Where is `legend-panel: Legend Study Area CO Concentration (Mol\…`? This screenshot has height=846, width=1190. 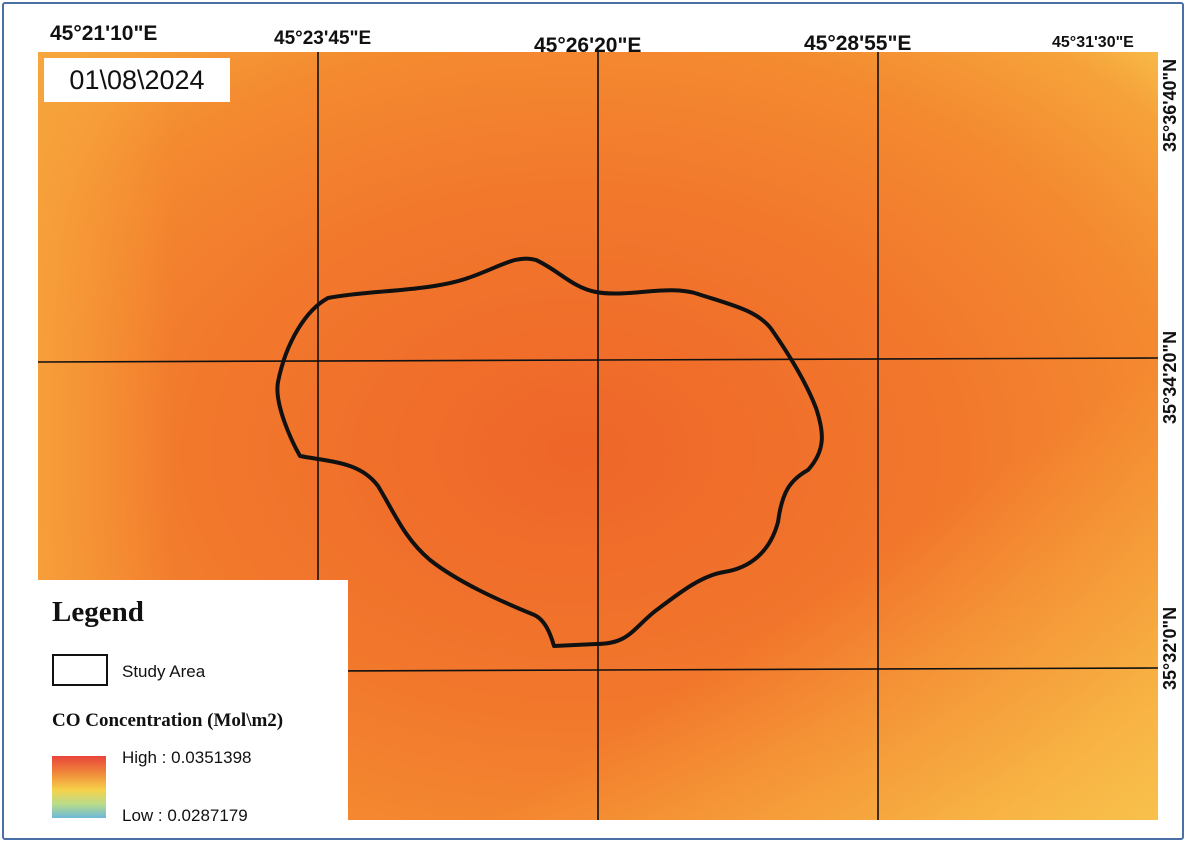 legend-panel: Legend Study Area CO Concentration (Mol\… is located at coordinates (193, 702).